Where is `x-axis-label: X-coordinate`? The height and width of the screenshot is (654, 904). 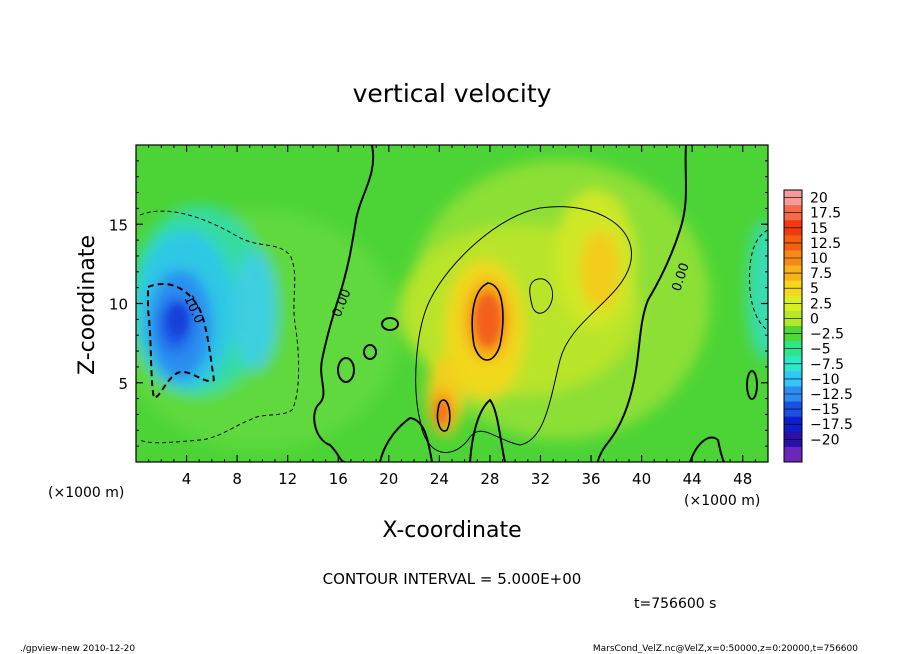
x-axis-label: X-coordinate is located at coordinates (451, 530).